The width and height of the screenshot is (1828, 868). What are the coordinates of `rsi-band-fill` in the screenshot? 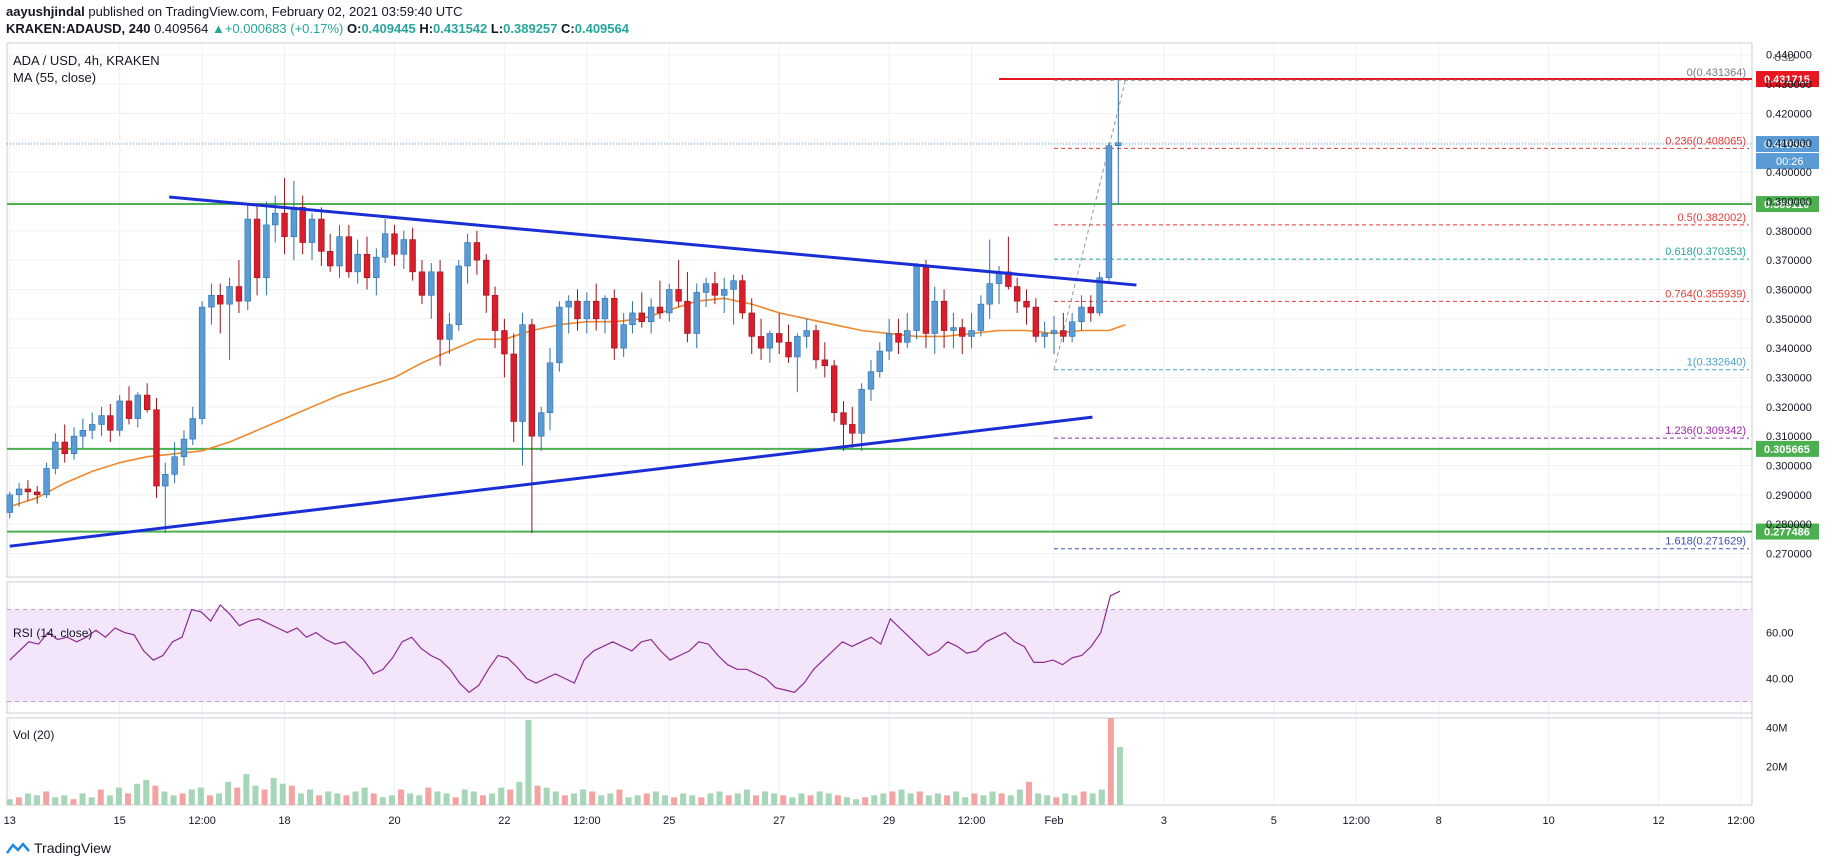 It's located at (879, 655).